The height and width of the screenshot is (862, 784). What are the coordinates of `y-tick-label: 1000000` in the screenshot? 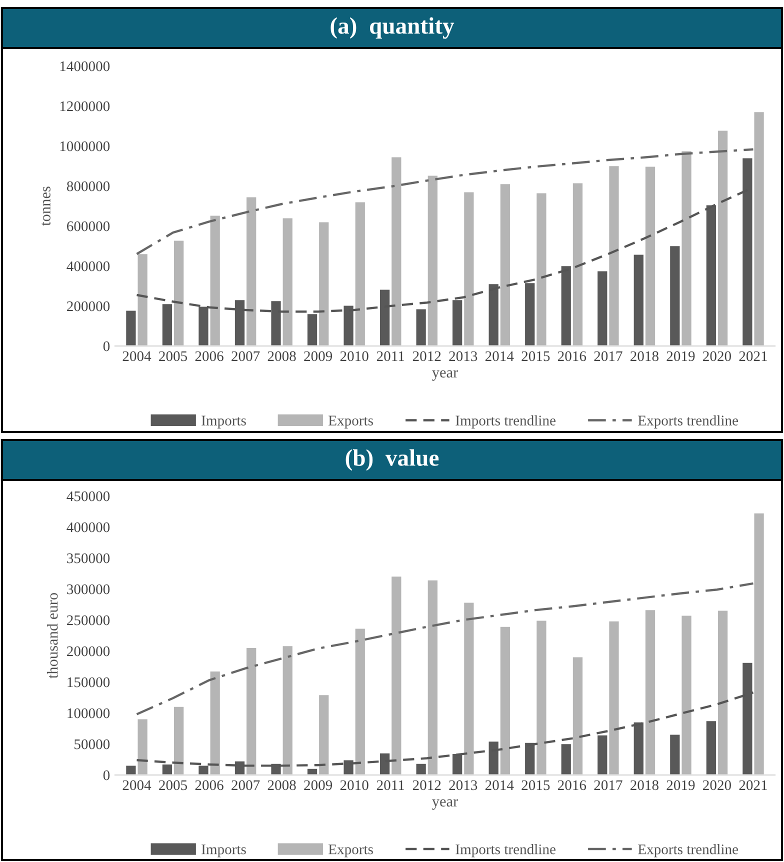 It's located at (85, 146).